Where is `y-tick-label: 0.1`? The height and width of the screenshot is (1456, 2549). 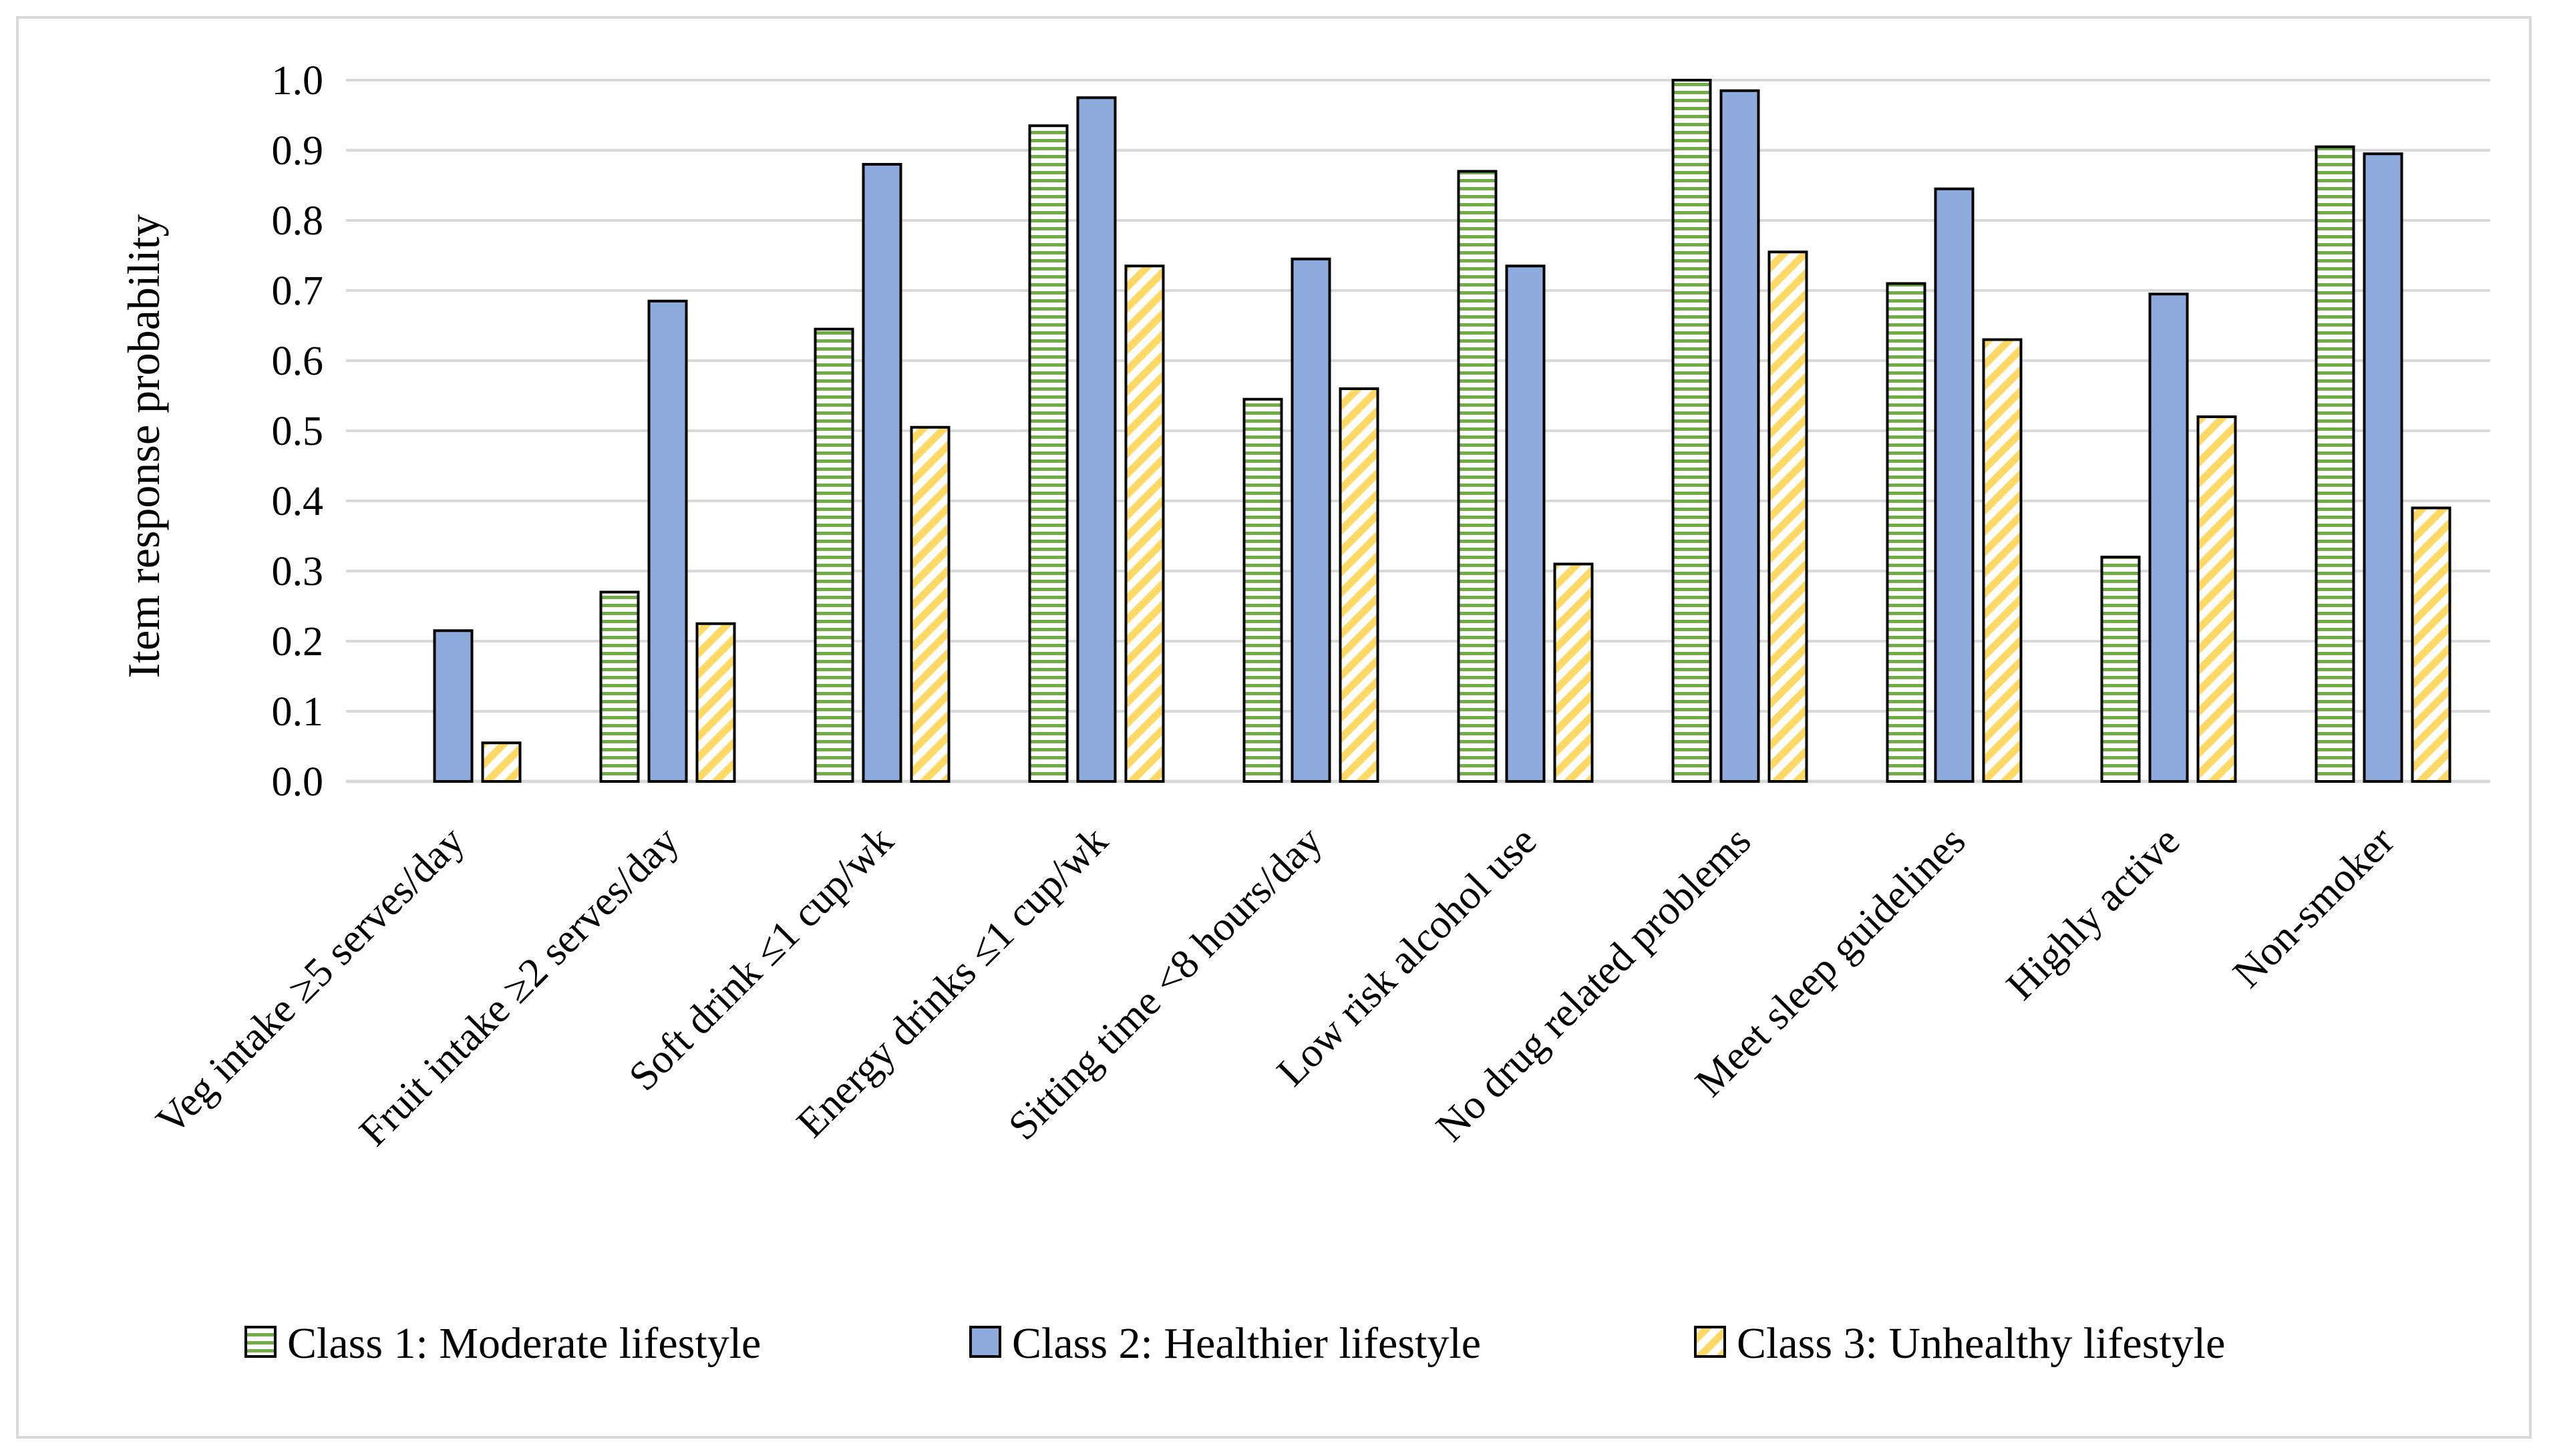
y-tick-label: 0.1 is located at coordinates (298, 712).